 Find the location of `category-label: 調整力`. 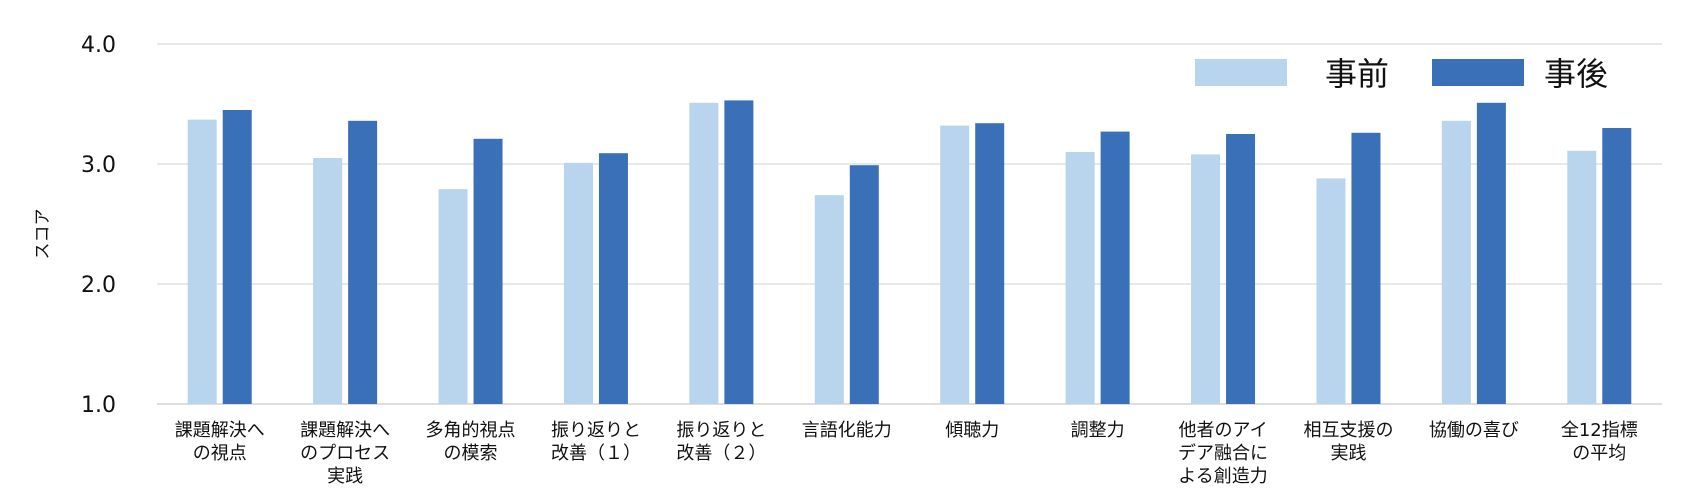

category-label: 調整力 is located at coordinates (1098, 430).